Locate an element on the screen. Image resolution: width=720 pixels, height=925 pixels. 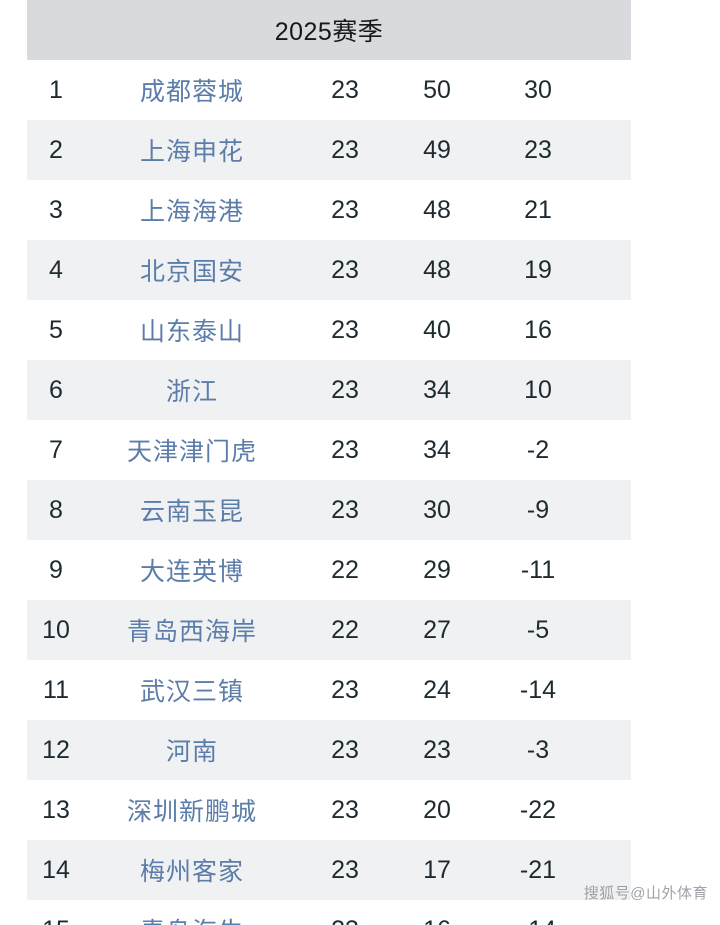
table-row: 3 上海海港 23 48 21 is located at coordinates (329, 210).